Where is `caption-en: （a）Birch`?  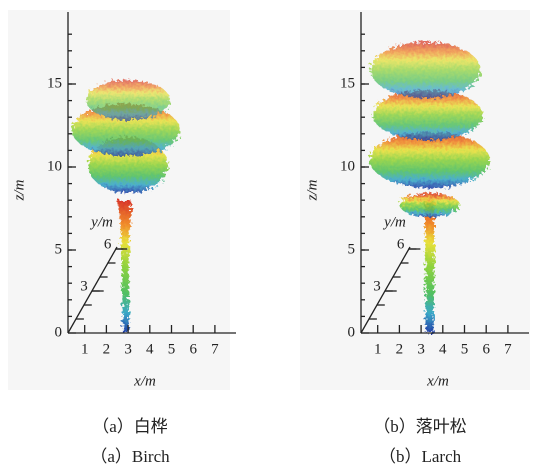
caption-en: （a）Birch is located at coordinates (130, 456).